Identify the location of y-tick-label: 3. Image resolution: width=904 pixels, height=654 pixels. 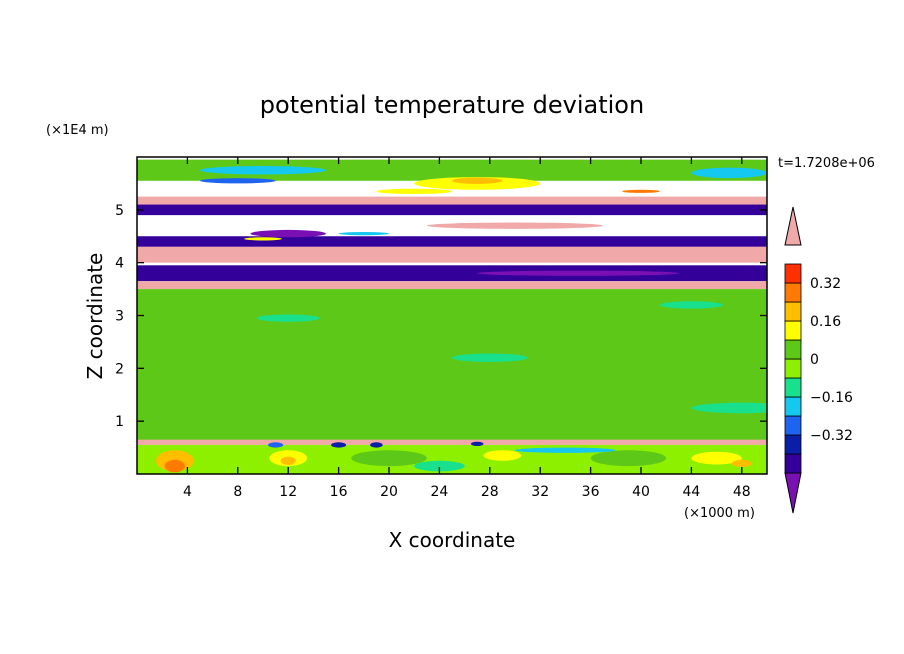
(119, 317).